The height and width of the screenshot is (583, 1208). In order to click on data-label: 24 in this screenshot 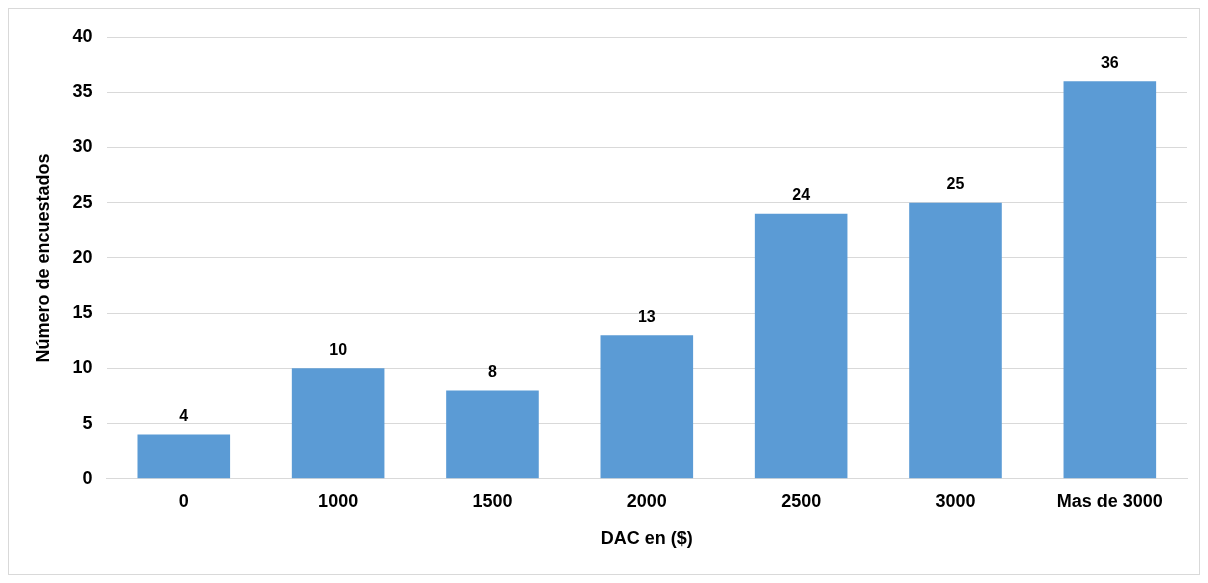, I will do `click(801, 195)`.